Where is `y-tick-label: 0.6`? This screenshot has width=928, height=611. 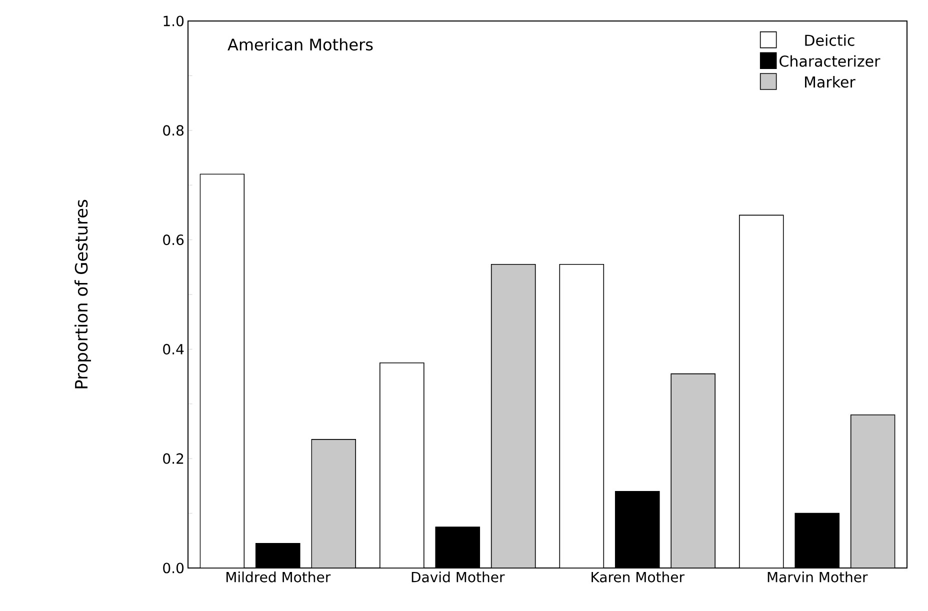 y-tick-label: 0.6 is located at coordinates (173, 240).